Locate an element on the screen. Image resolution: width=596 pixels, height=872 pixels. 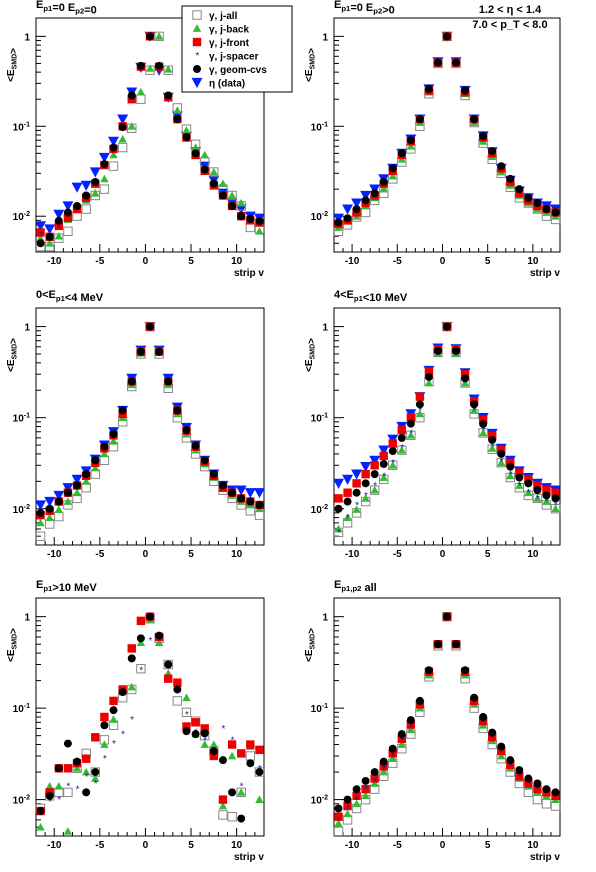
x-tick-label: -10 is located at coordinates (54, 554).